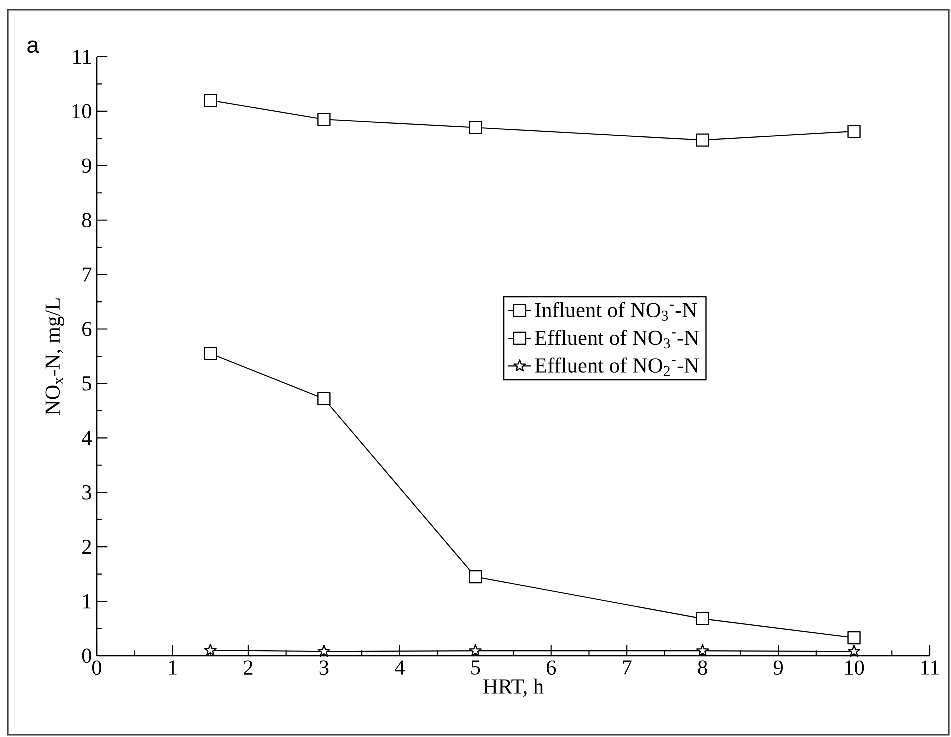  What do you see at coordinates (703, 668) in the screenshot?
I see `x-tick-label: 8` at bounding box center [703, 668].